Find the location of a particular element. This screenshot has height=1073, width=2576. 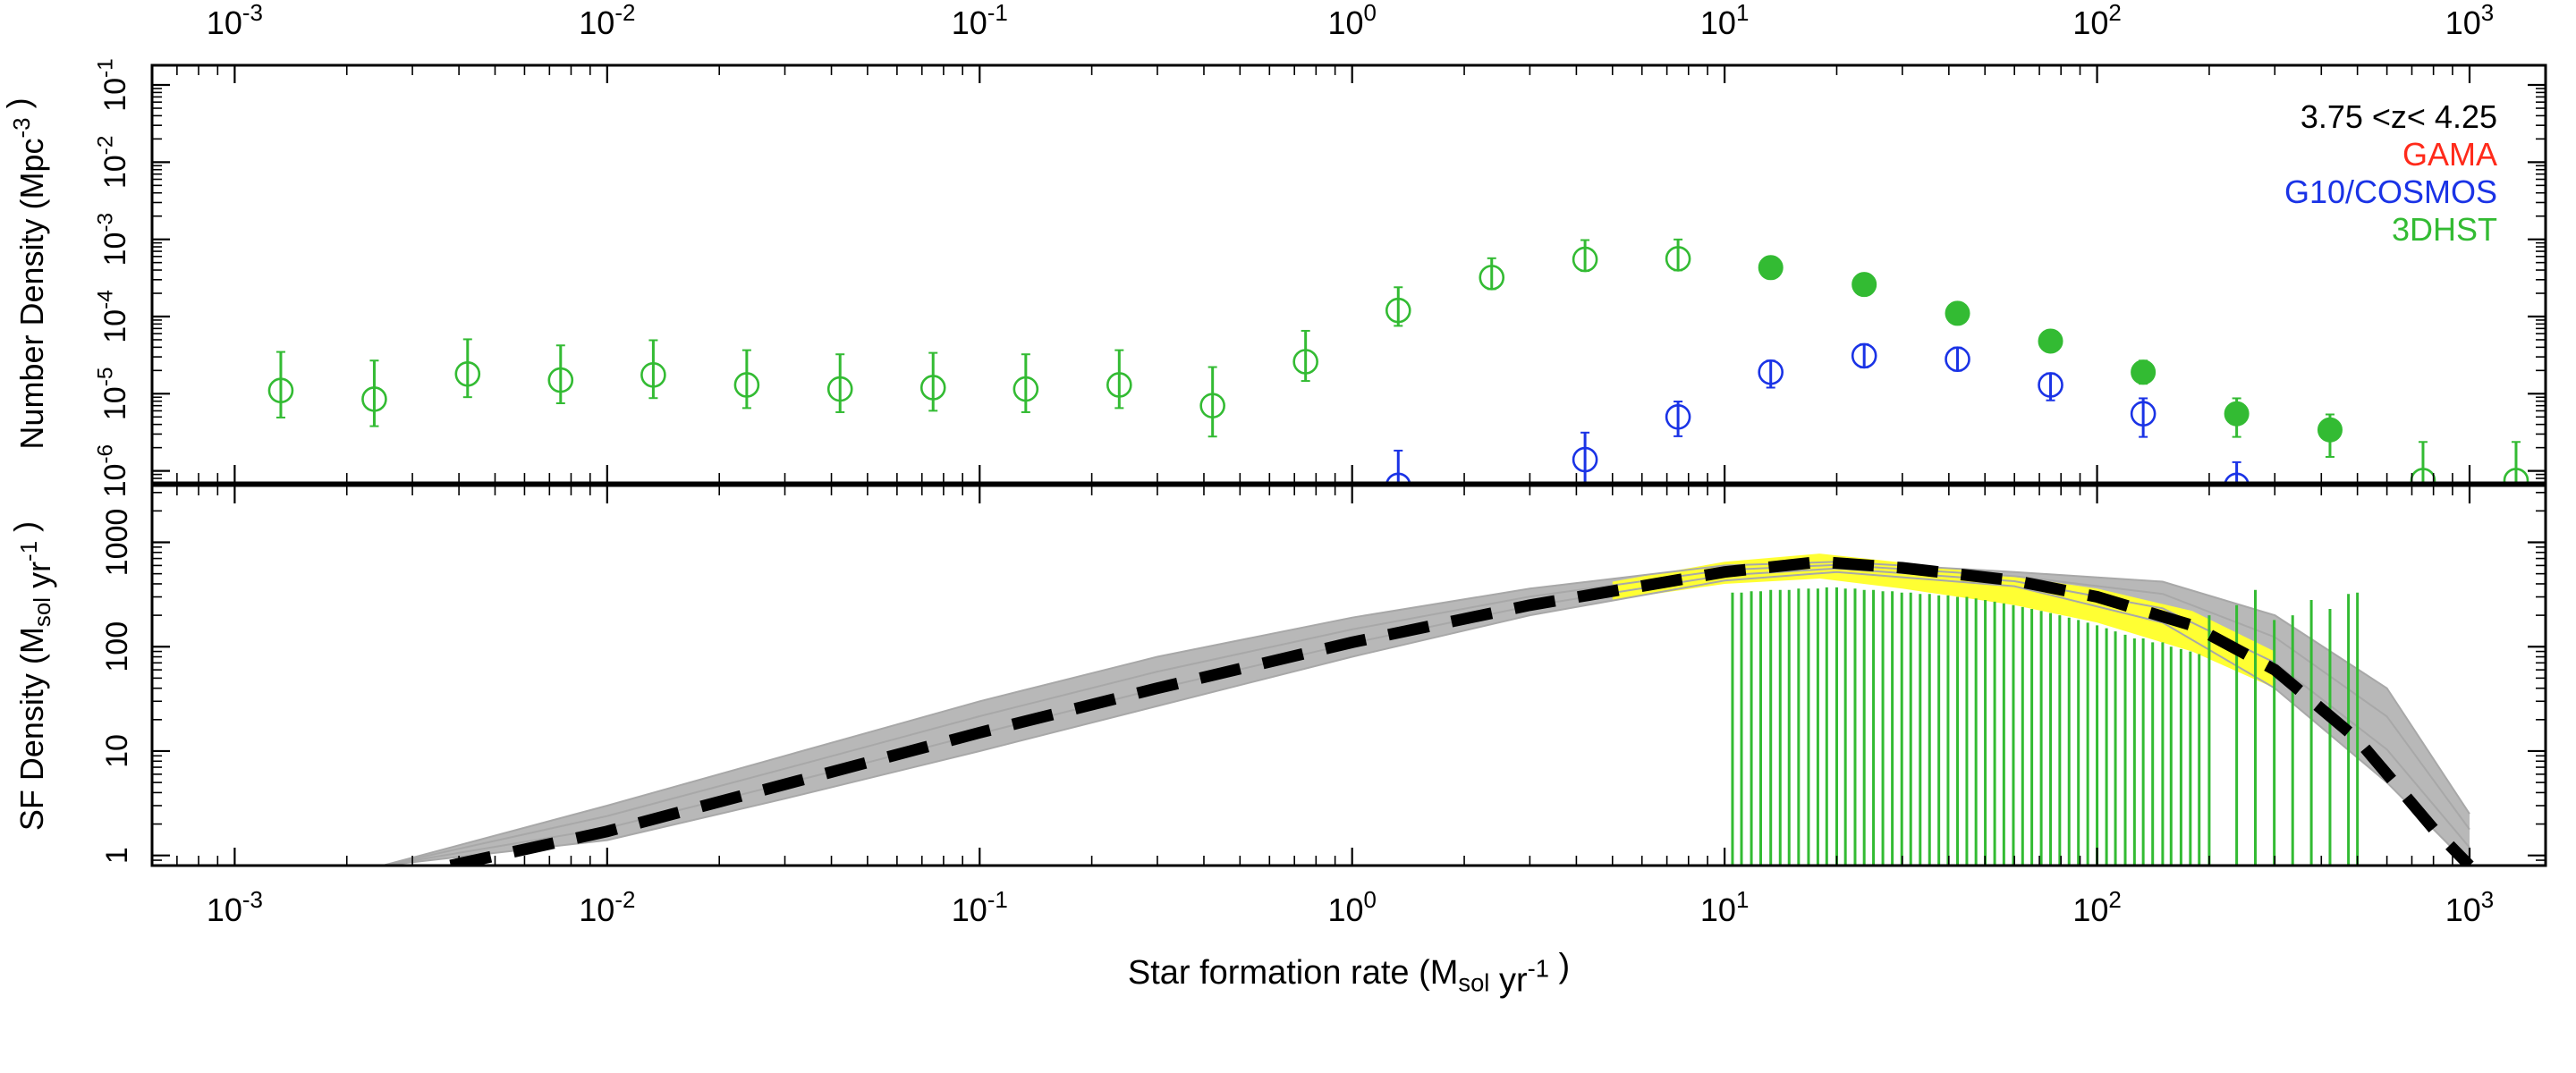

x-axis-title: Star formation rate (Msol yr-1 ) is located at coordinates (1349, 973).